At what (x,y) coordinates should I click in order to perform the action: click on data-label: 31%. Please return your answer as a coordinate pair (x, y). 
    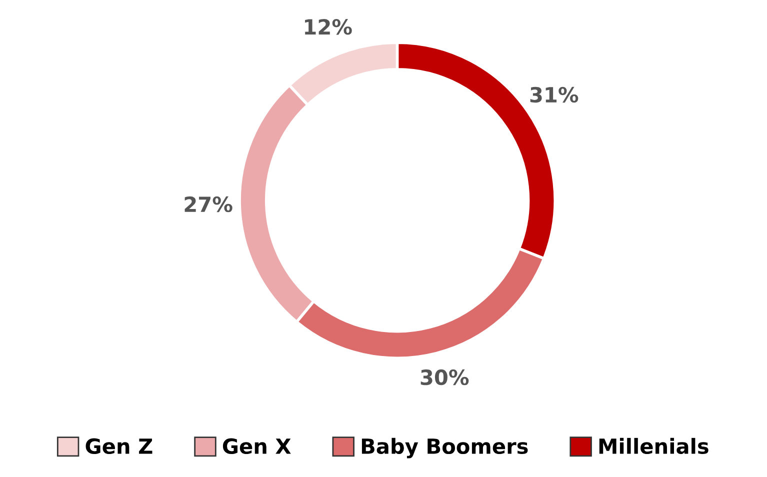
    Looking at the image, I should click on (554, 94).